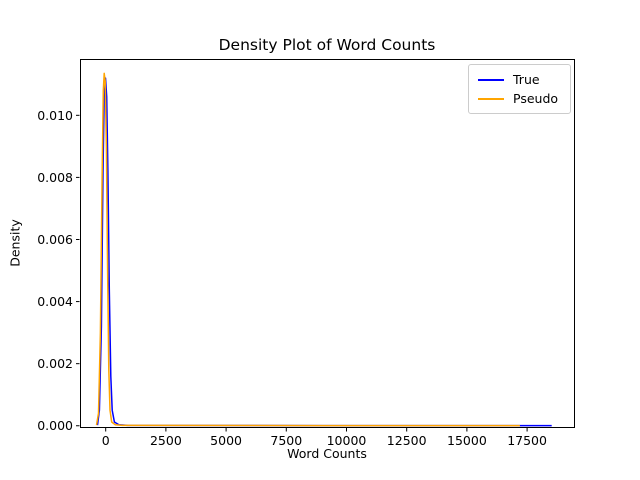 The height and width of the screenshot is (480, 640). Describe the element at coordinates (55, 364) in the screenshot. I see `y-tick-label: 0.002` at that location.